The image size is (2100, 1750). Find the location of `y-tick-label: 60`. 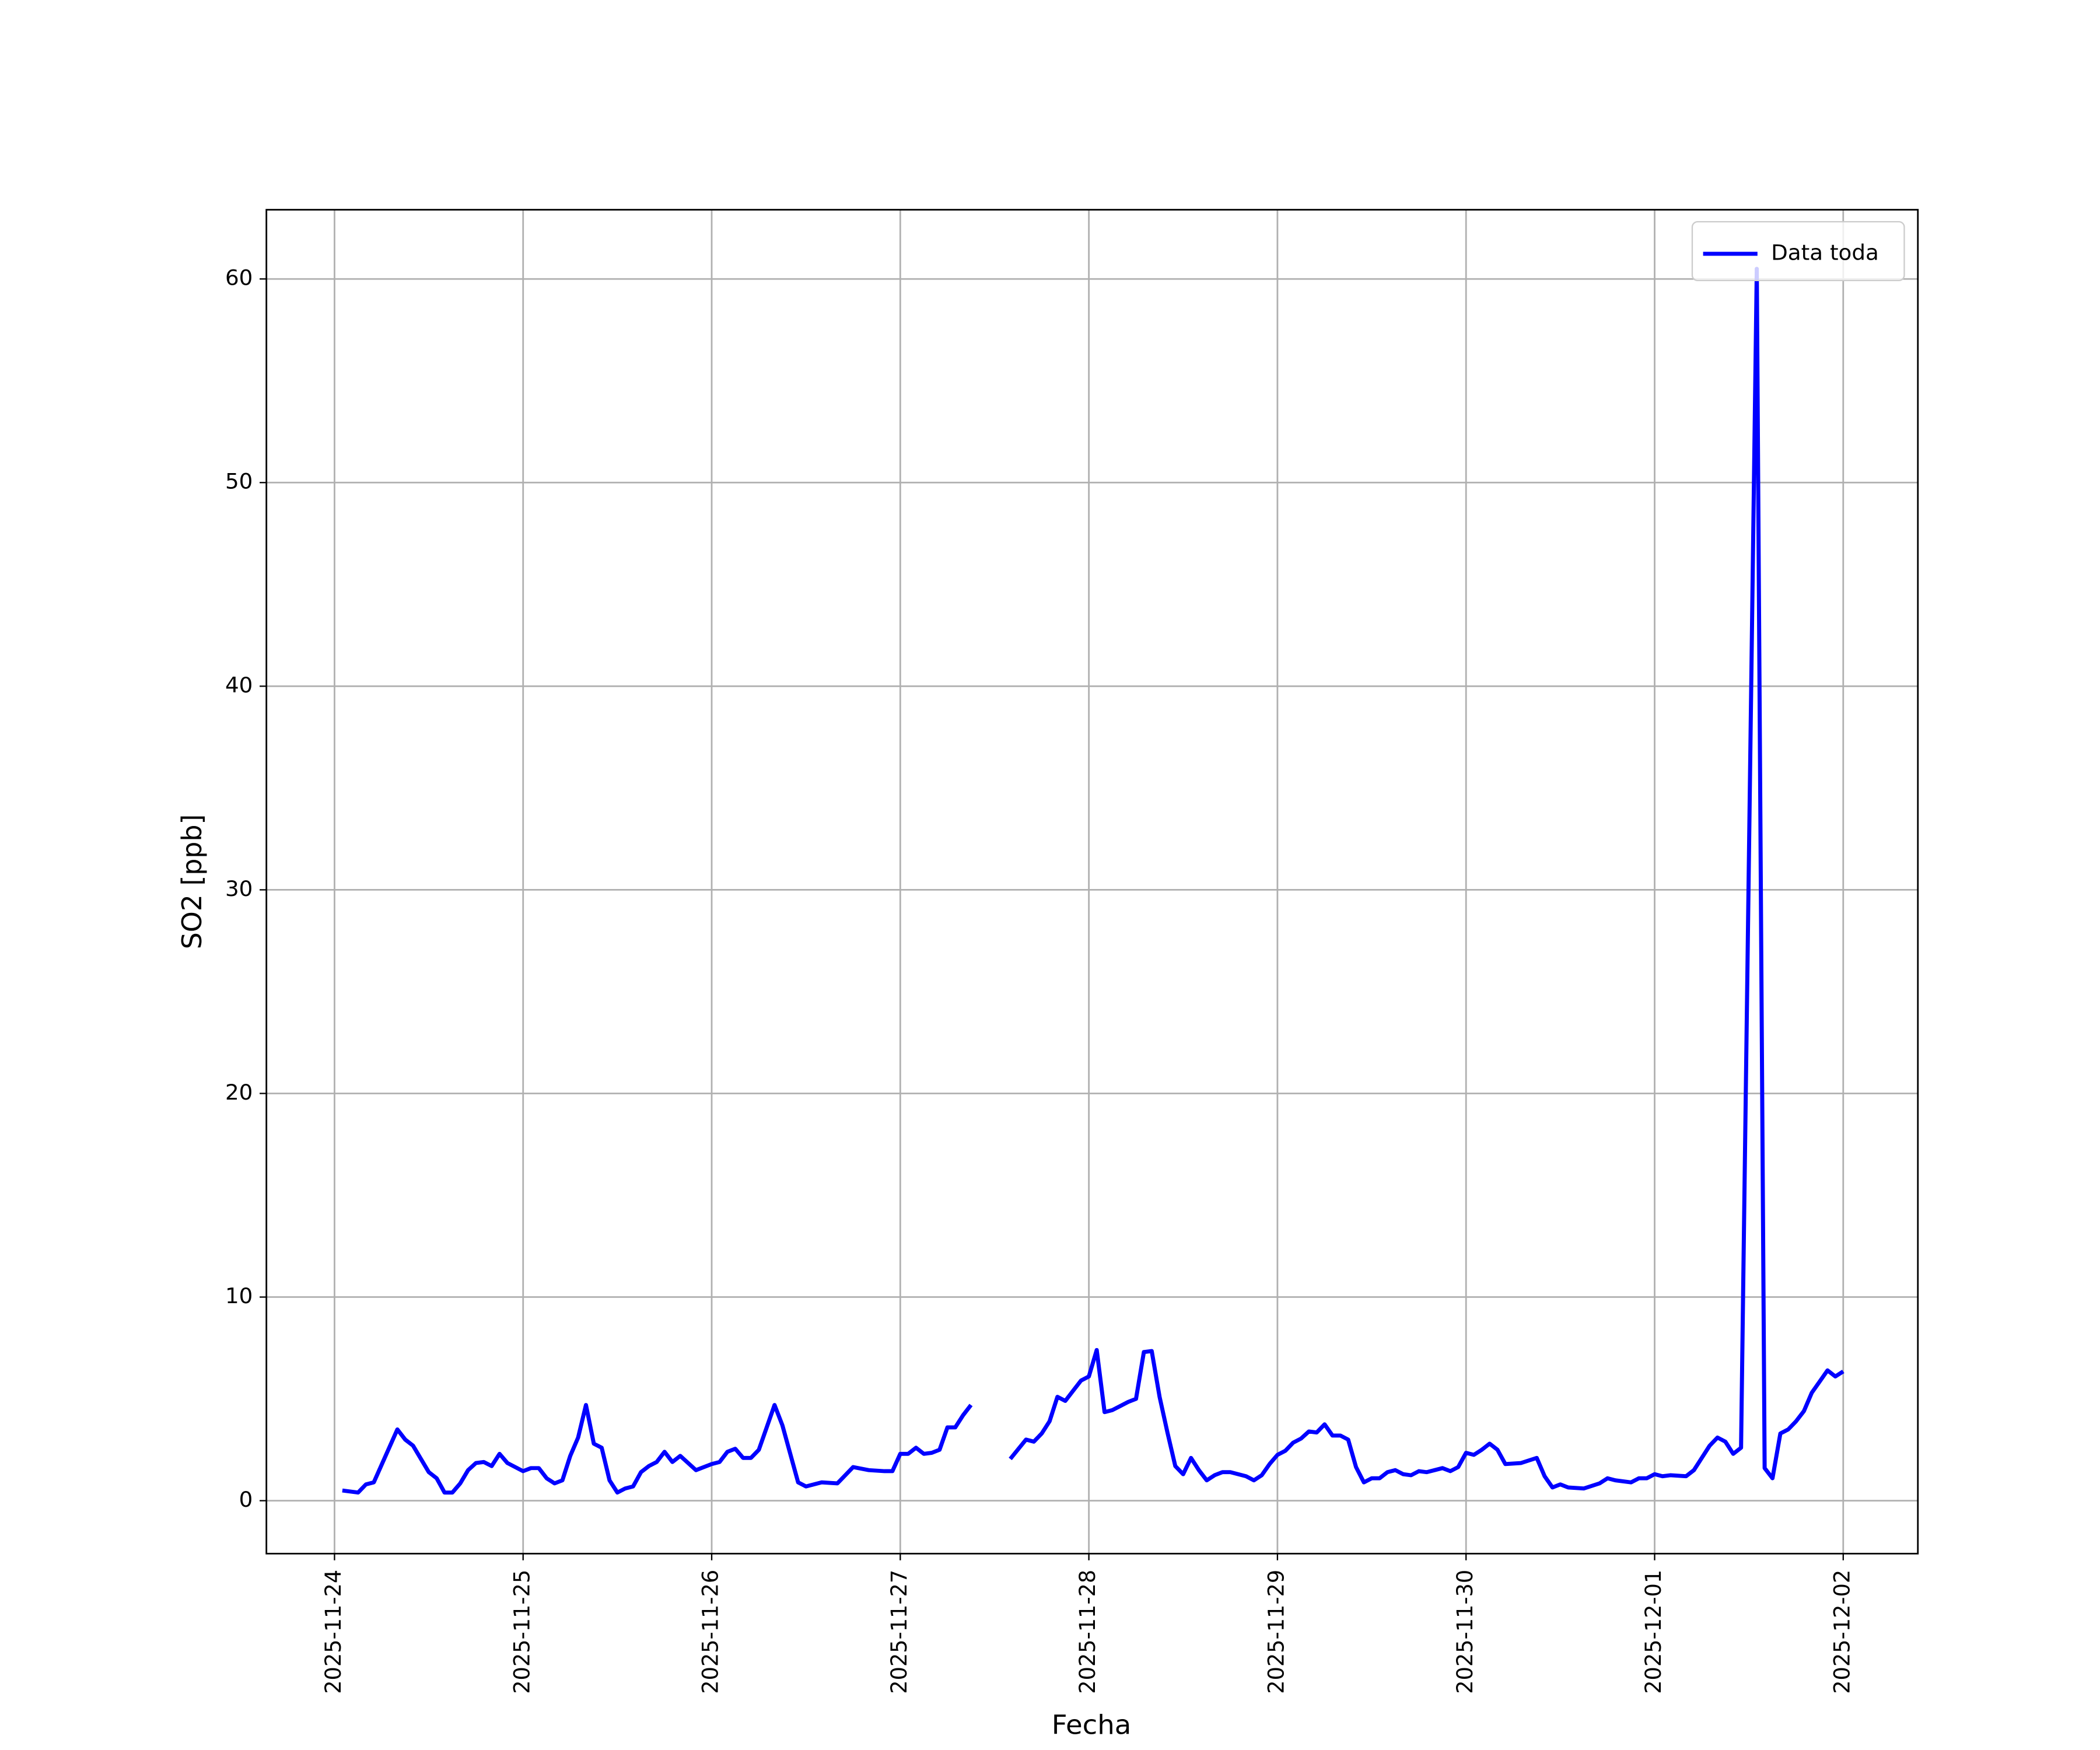

y-tick-label: 60 is located at coordinates (239, 277).